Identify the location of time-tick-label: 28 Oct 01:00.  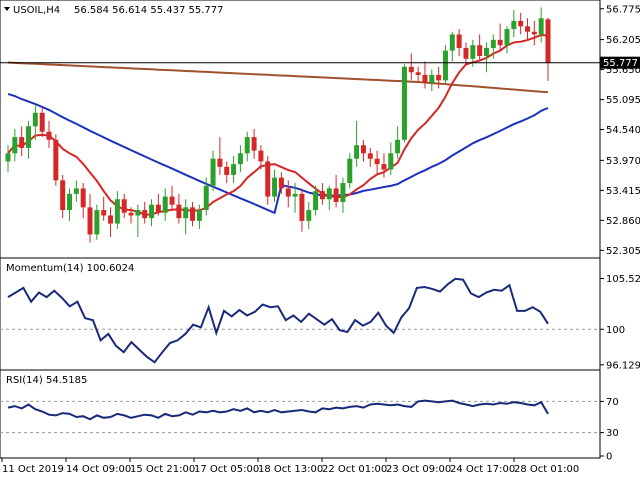
(546, 469).